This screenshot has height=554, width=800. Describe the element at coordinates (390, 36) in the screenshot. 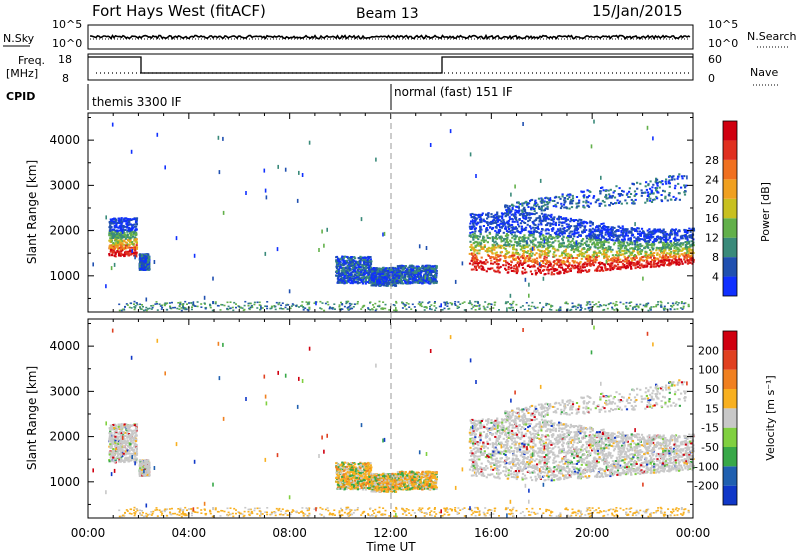

I see `nsky-trace` at that location.